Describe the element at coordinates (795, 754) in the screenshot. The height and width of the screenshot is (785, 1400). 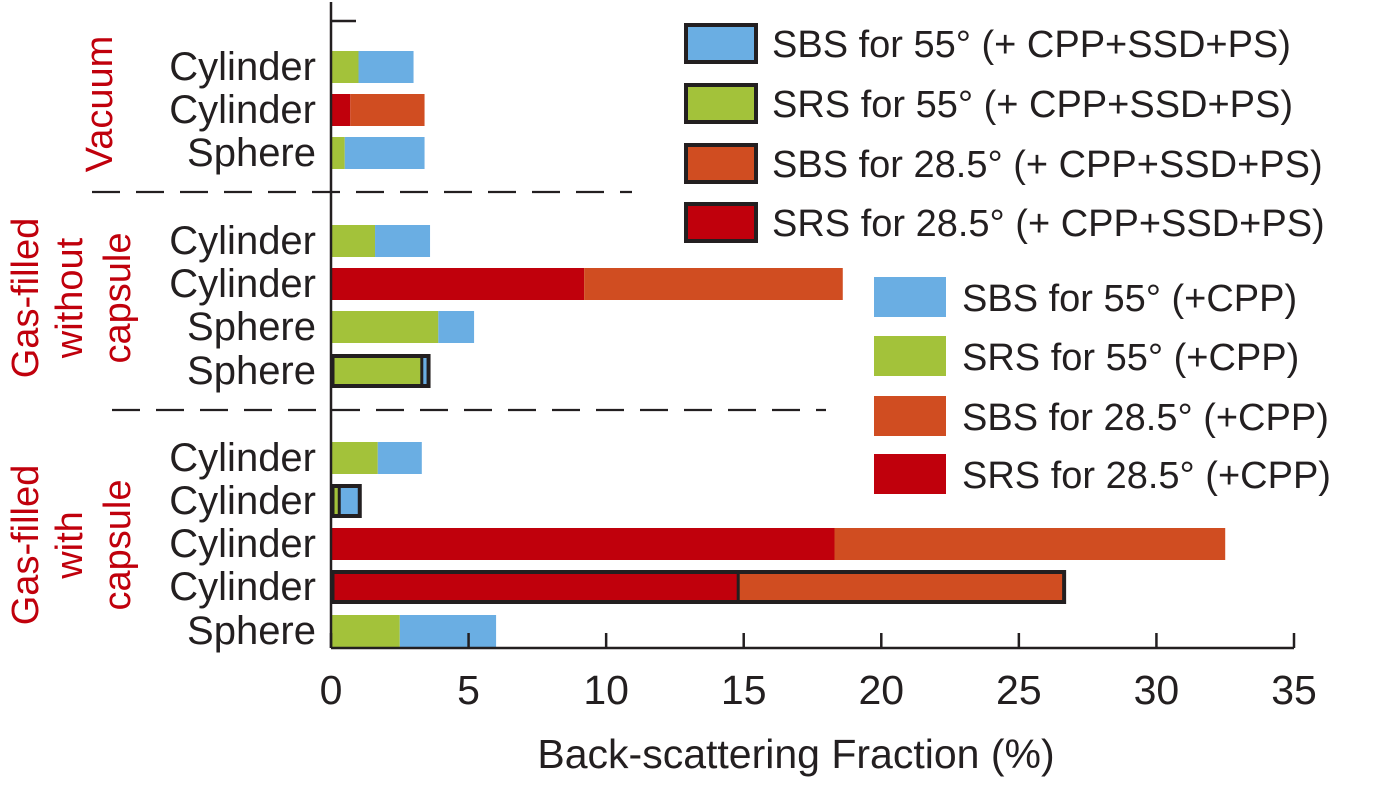
I see `x-axis-title: Back-scattering Fraction (%)` at that location.